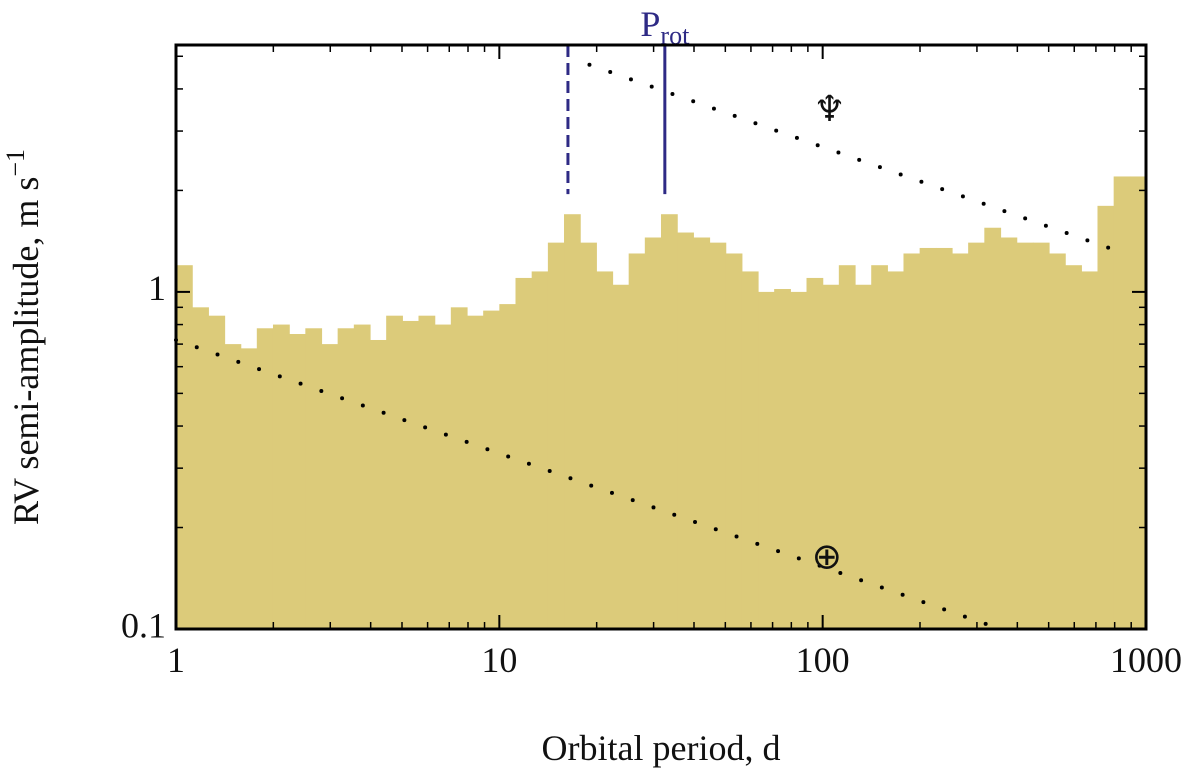 The height and width of the screenshot is (781, 1200). What do you see at coordinates (26, 351) in the screenshot?
I see `y-axis-label-main: RV semi-amplitude, m s` at bounding box center [26, 351].